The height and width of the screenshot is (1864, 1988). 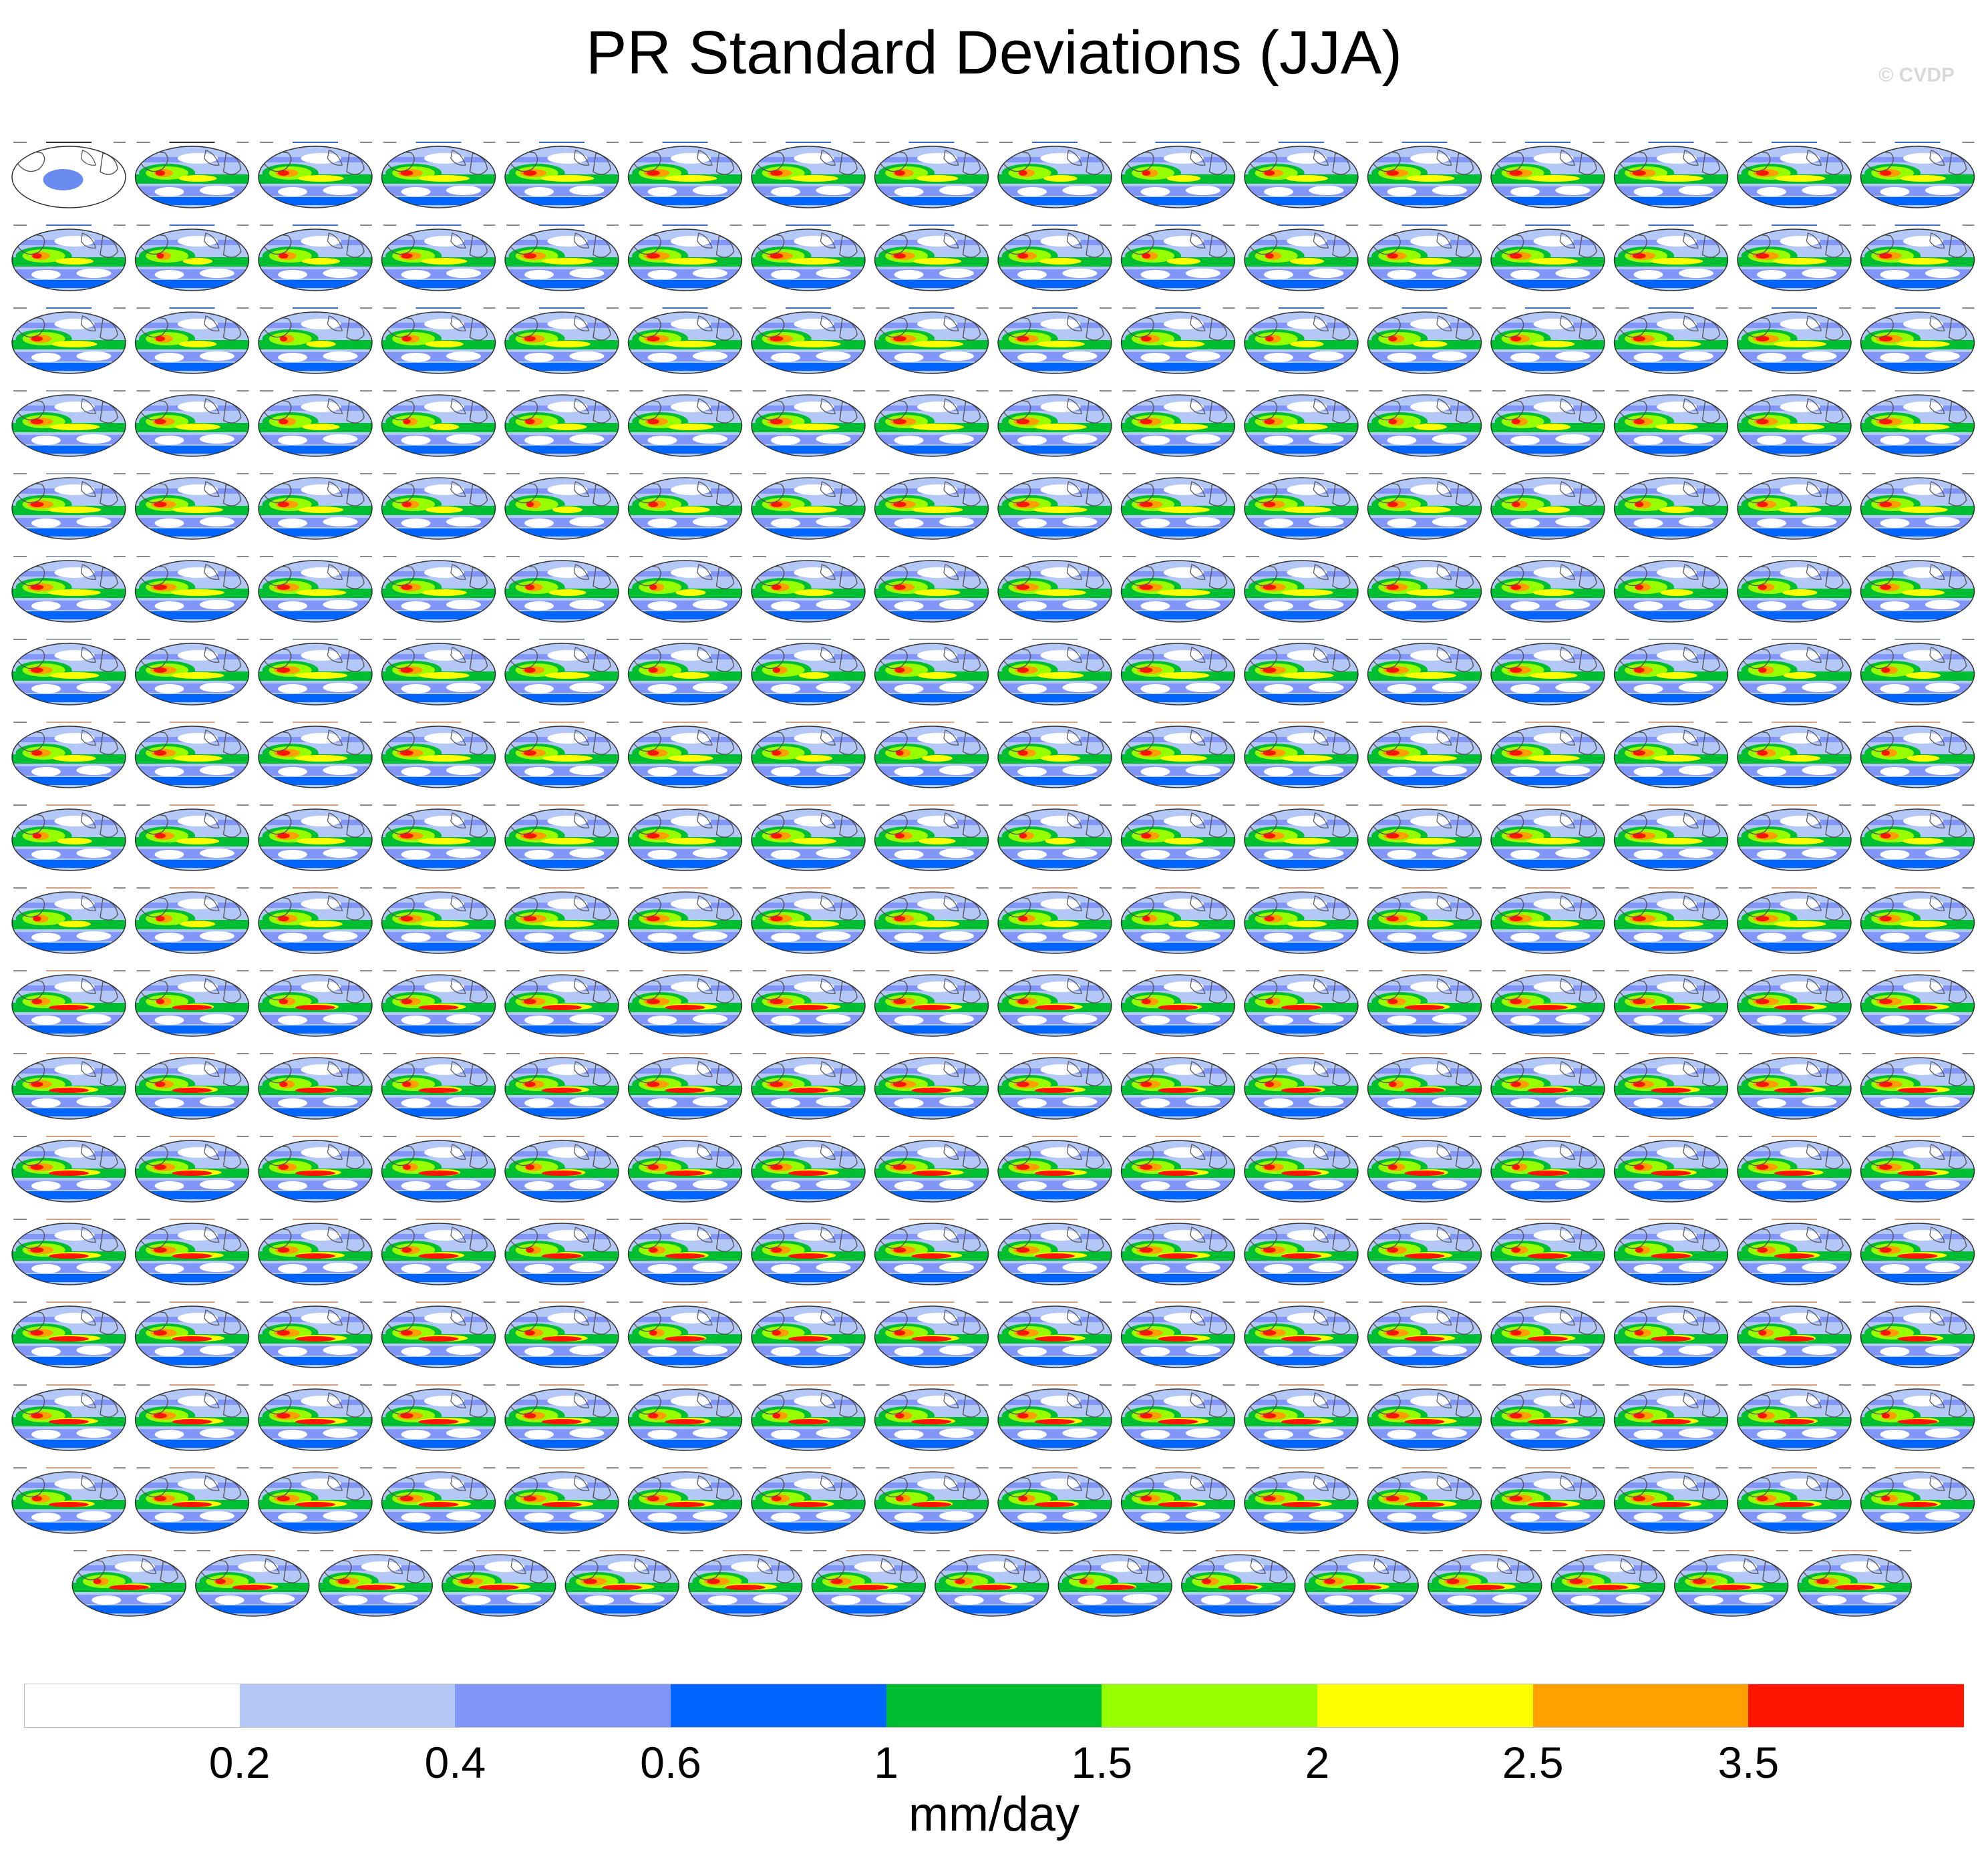 What do you see at coordinates (1533, 1762) in the screenshot?
I see `colorbar-tick-label: 2.5` at bounding box center [1533, 1762].